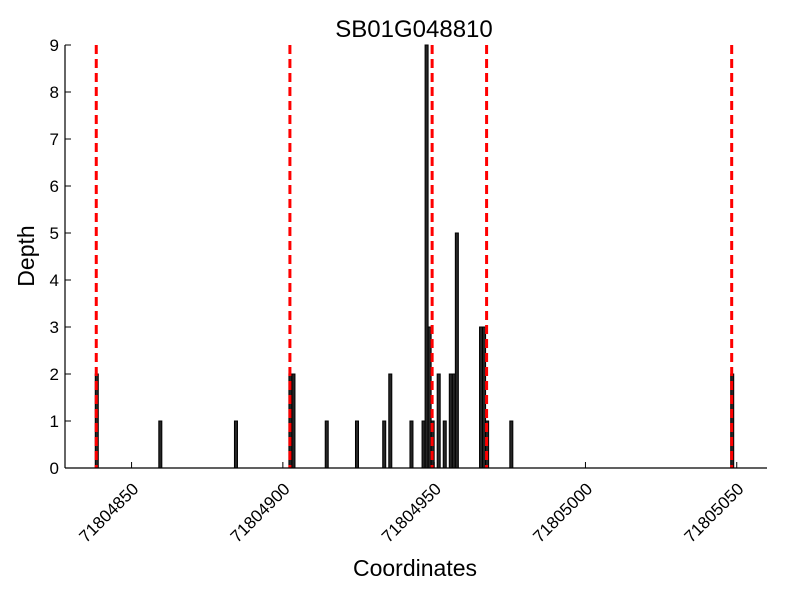  I want to click on y-axis-label: Depth, so click(26, 255).